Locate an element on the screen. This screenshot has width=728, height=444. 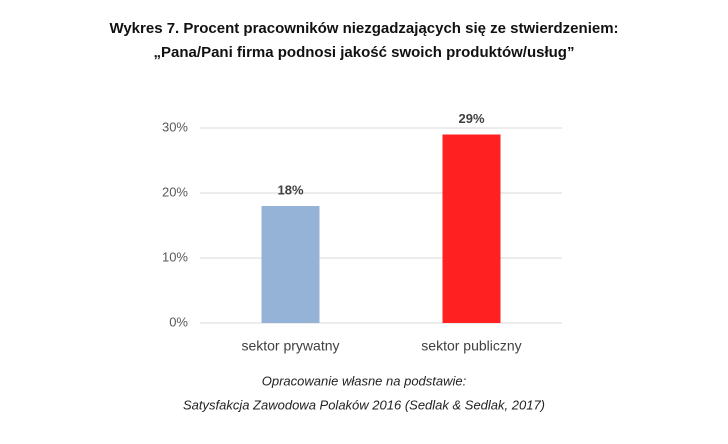
y-tick-label: 30% is located at coordinates (175, 126).